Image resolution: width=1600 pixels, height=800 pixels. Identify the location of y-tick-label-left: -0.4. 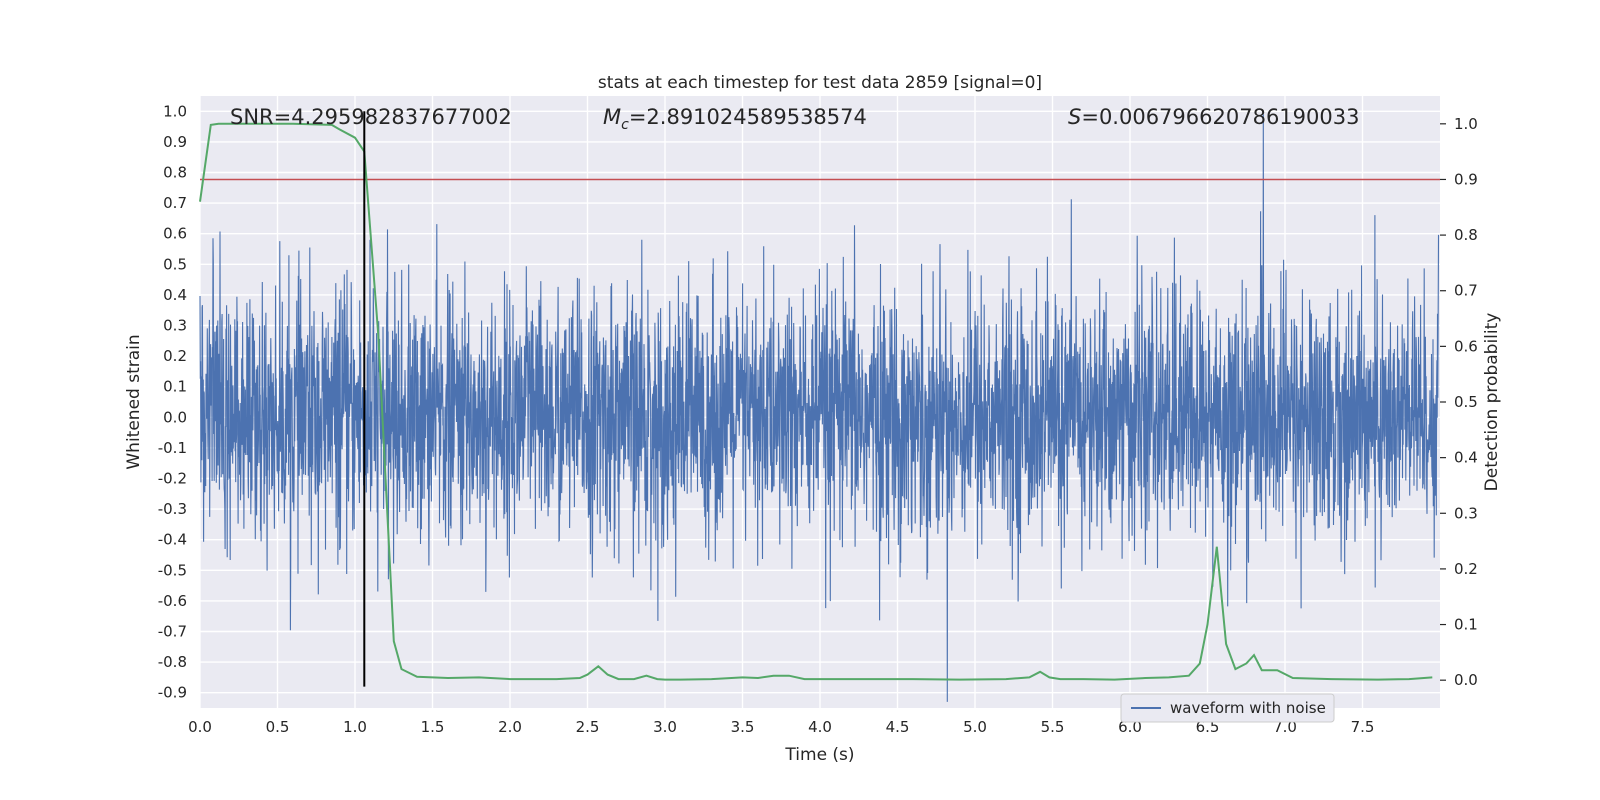
(172, 540).